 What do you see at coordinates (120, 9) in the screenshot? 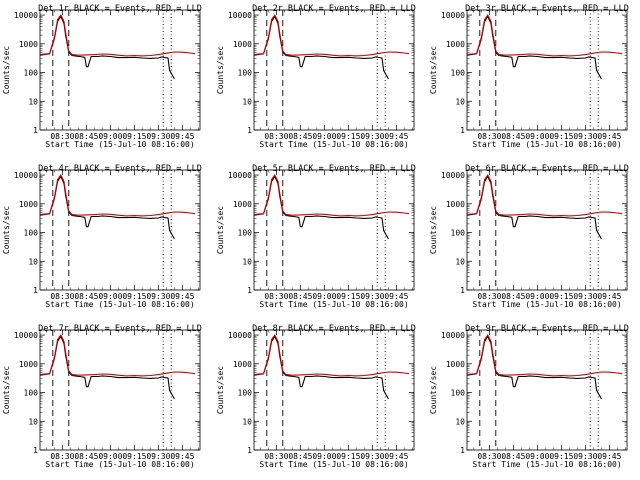
I see `panel-title: Det 1r BLACK = Events, RED = LLD` at bounding box center [120, 9].